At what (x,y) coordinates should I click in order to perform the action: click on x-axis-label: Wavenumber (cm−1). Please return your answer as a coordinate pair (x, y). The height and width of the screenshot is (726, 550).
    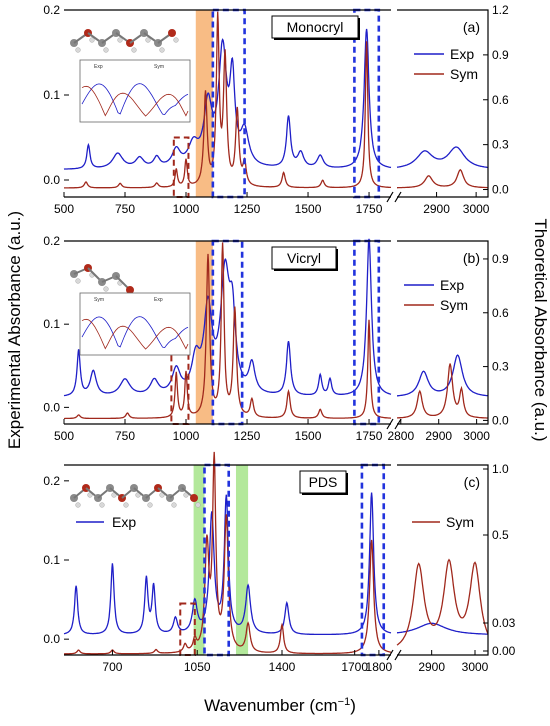
    Looking at the image, I should click on (280, 705).